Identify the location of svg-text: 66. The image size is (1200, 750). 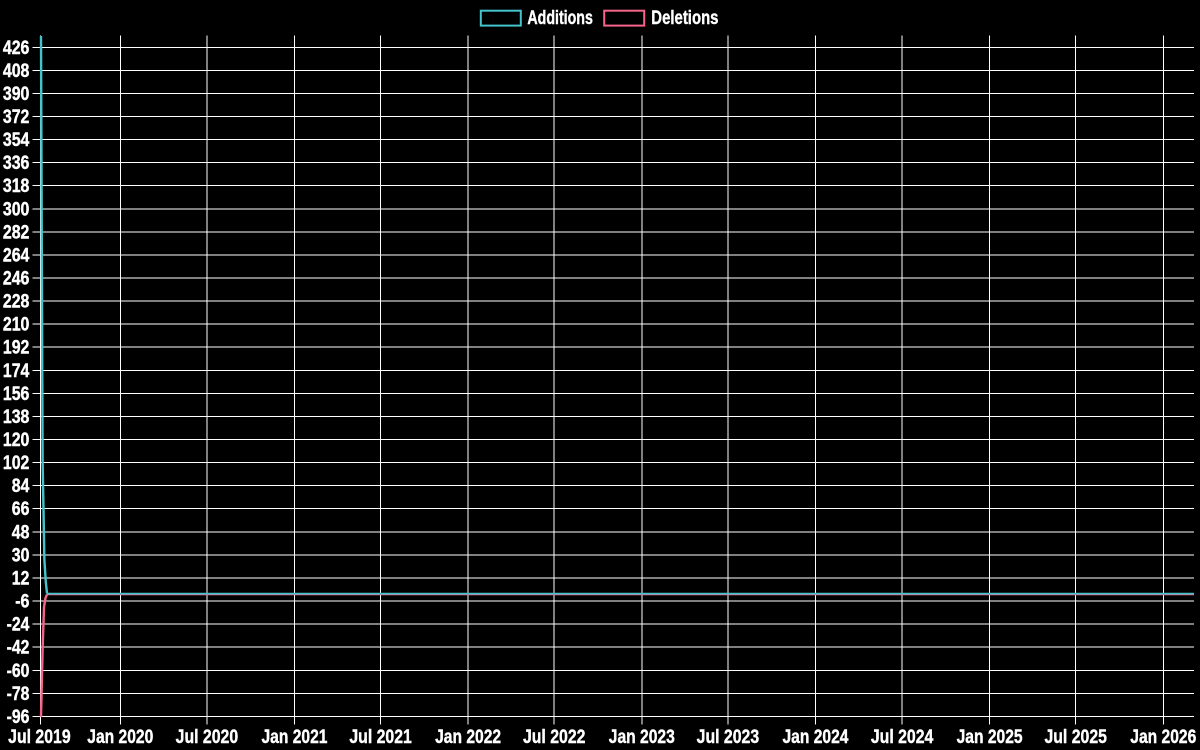
(21, 509).